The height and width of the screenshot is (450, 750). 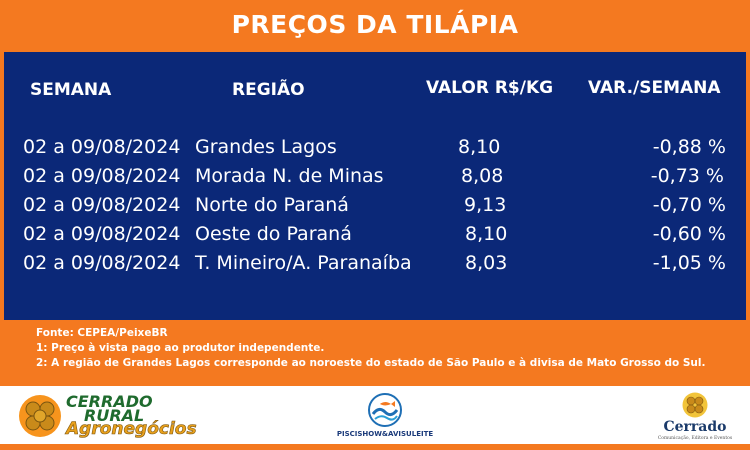 What do you see at coordinates (485, 205) in the screenshot?
I see `cell-value: 9,13` at bounding box center [485, 205].